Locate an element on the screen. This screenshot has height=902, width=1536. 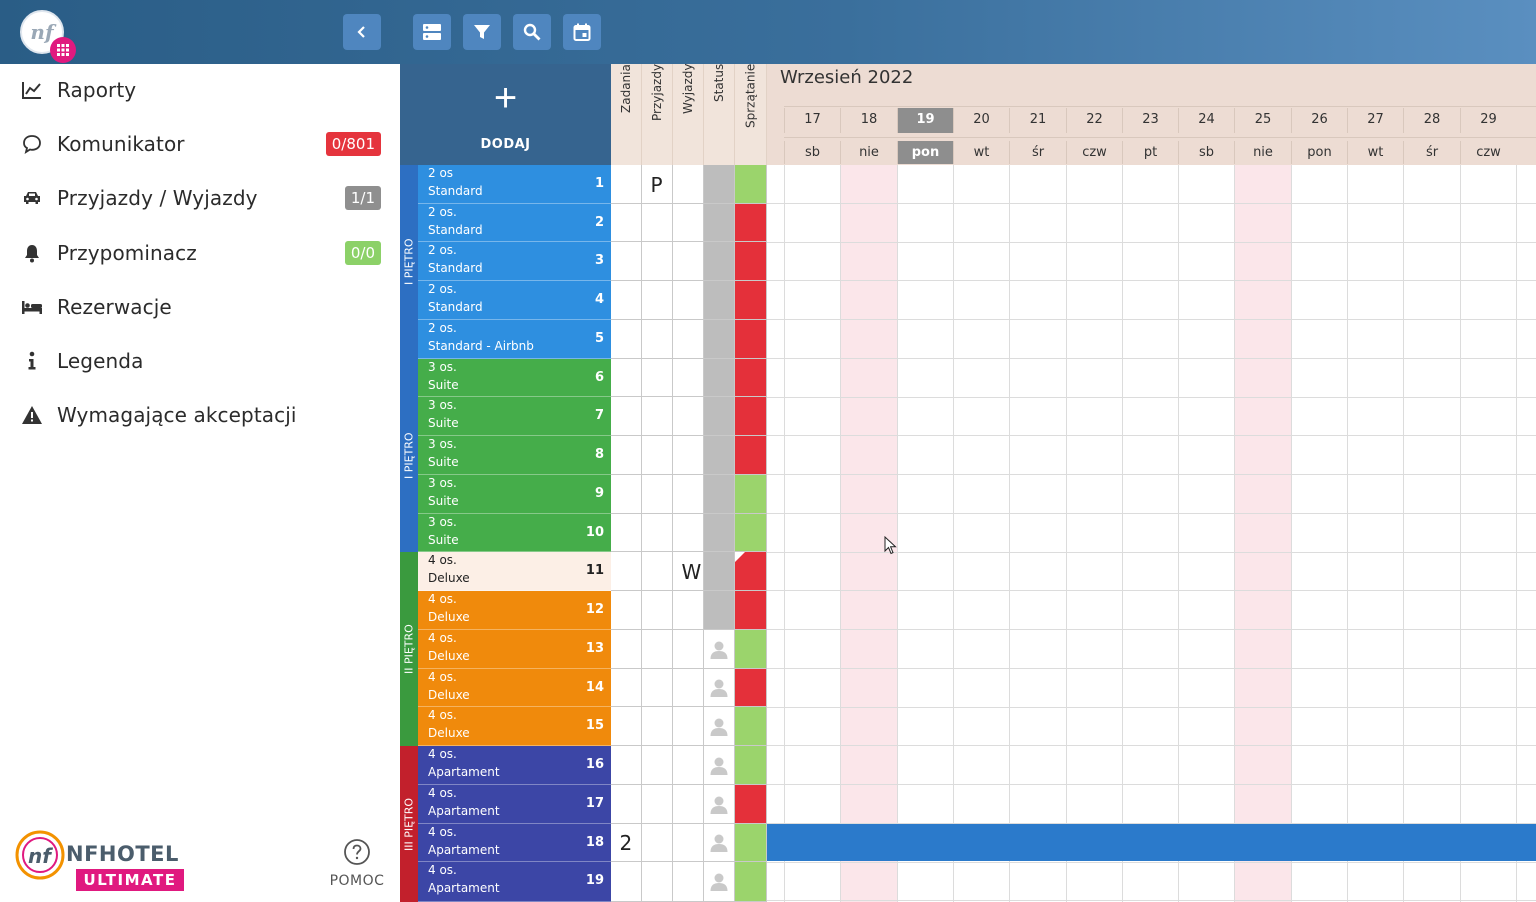
room-row: 2 os. Standard - Airbnb 5 is located at coordinates (514, 339).